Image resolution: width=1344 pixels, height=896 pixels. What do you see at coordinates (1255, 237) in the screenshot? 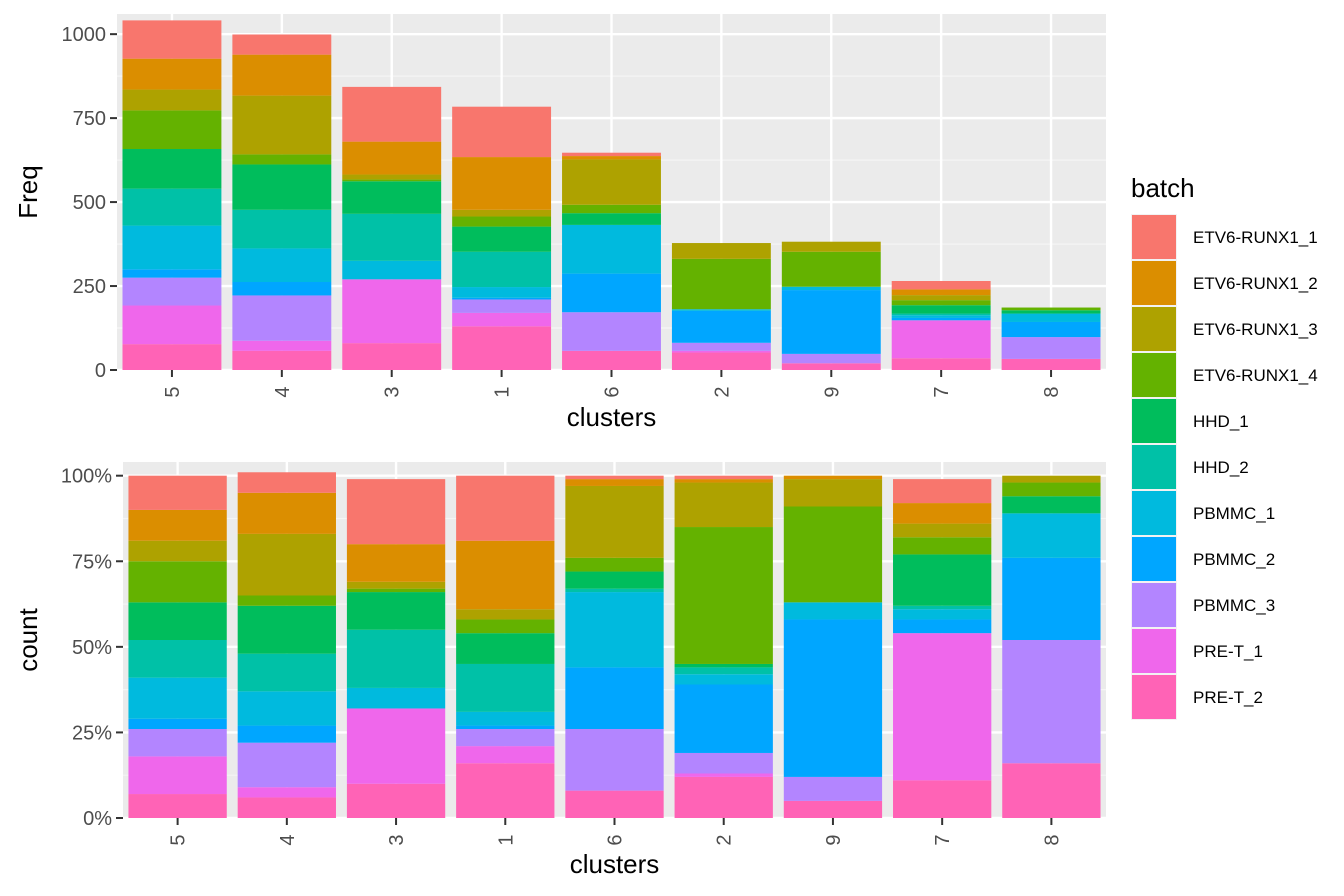
I see `legend-label: ETV6-RUNX1_1` at bounding box center [1255, 237].